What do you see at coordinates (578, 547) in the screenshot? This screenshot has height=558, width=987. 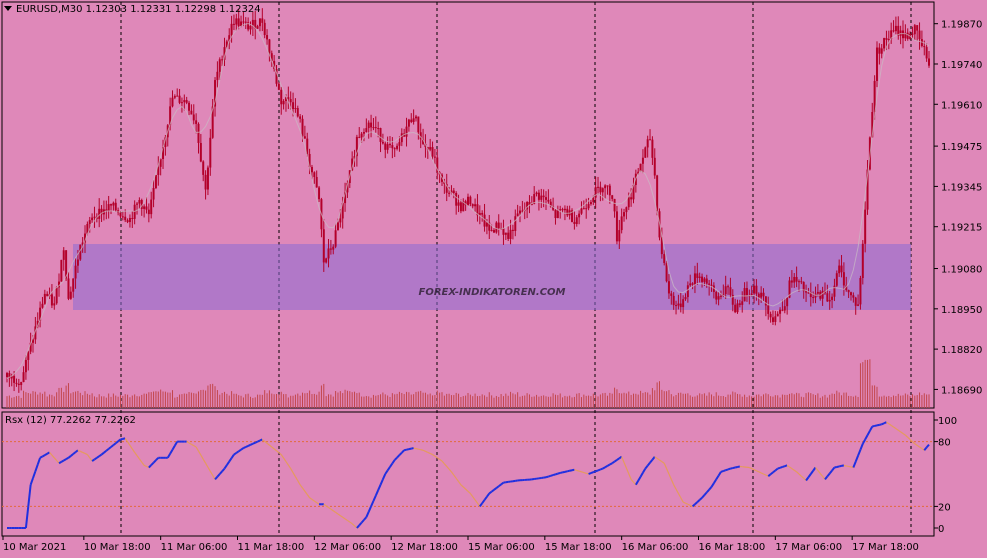 I see `time-tick-label: 15 Mar 18:00` at bounding box center [578, 547].